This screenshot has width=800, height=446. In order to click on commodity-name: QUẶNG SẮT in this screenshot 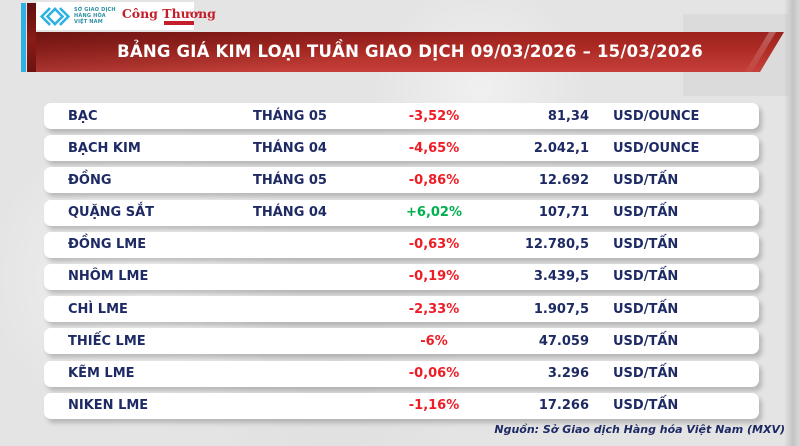, I will do `click(111, 213)`.